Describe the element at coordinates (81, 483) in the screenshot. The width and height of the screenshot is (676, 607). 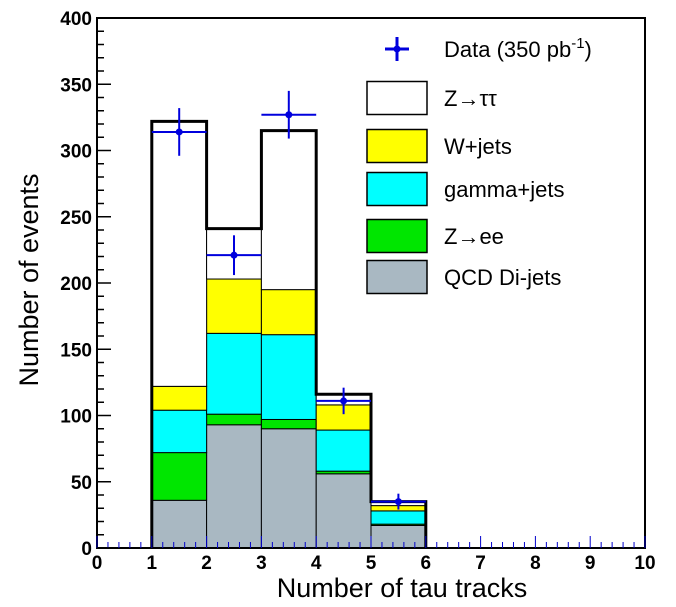
I see `y-tick-label: 50` at that location.